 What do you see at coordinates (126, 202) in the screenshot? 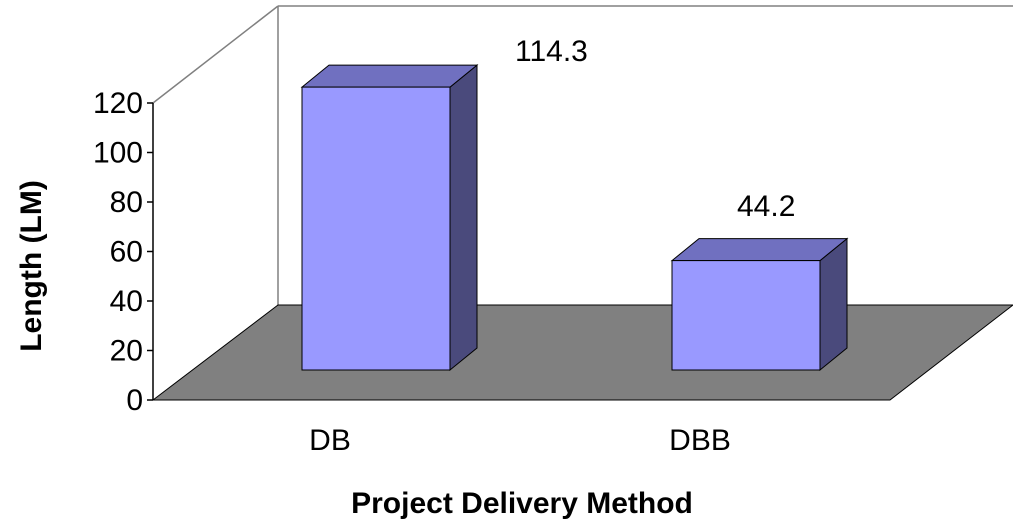
I see `y-tick-label: 80` at bounding box center [126, 202].